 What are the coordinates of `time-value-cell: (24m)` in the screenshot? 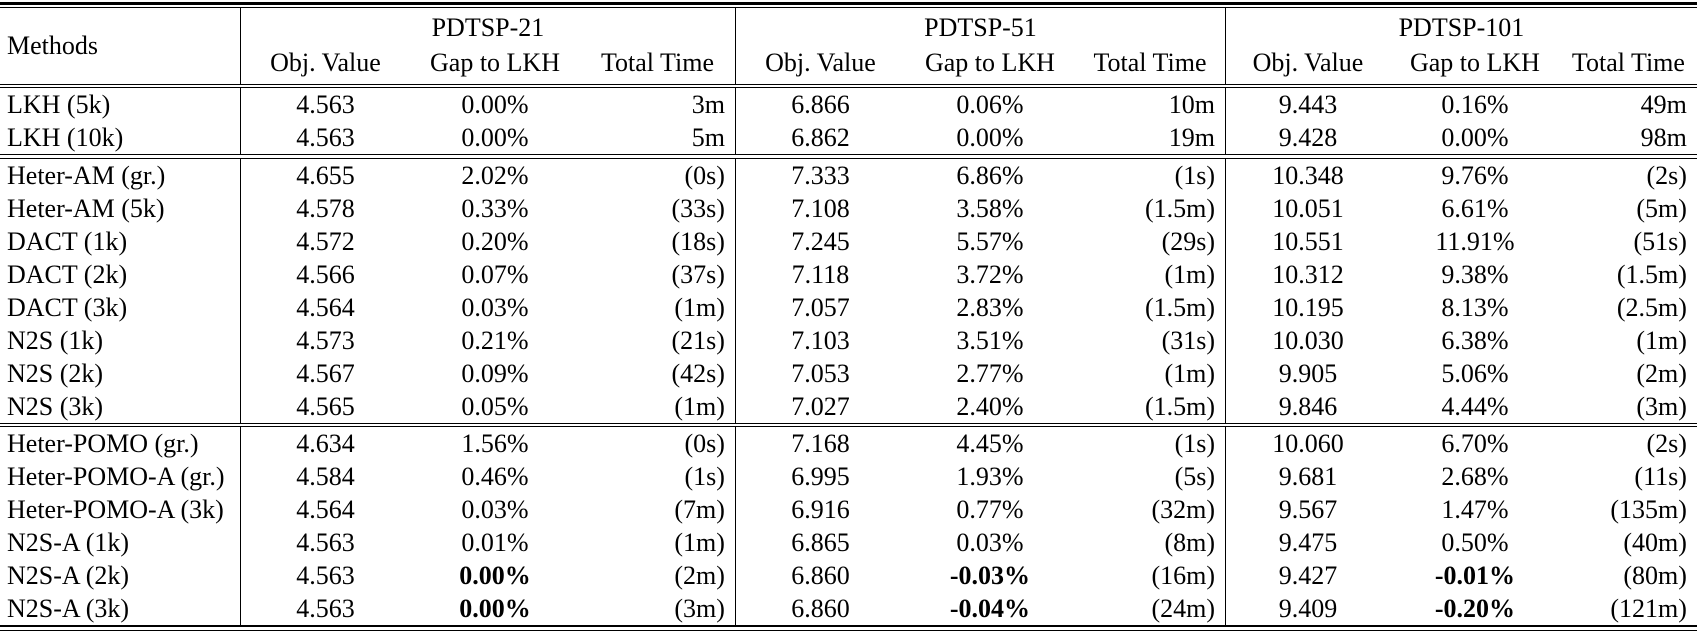 It's located at (1183, 608).